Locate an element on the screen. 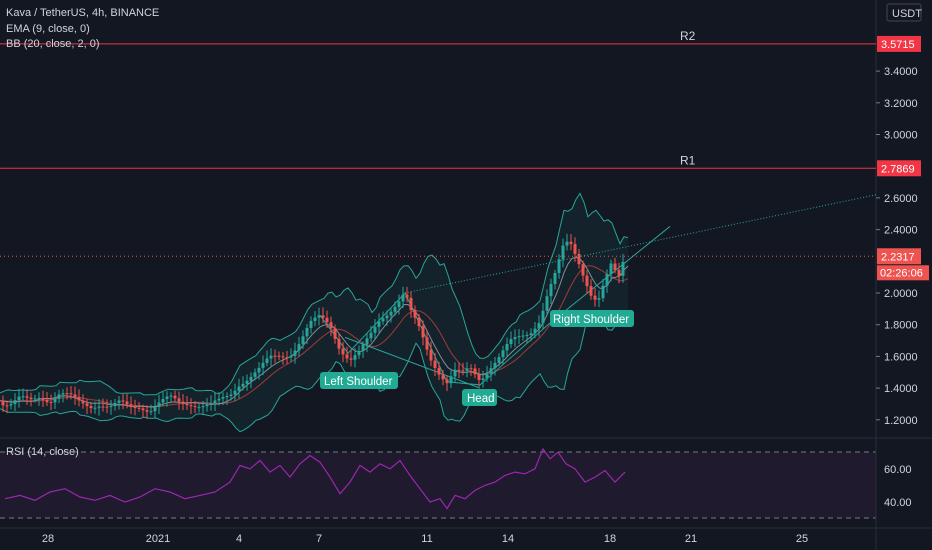  bb-legend: BB (20, close, 2, 0) is located at coordinates (53, 44).